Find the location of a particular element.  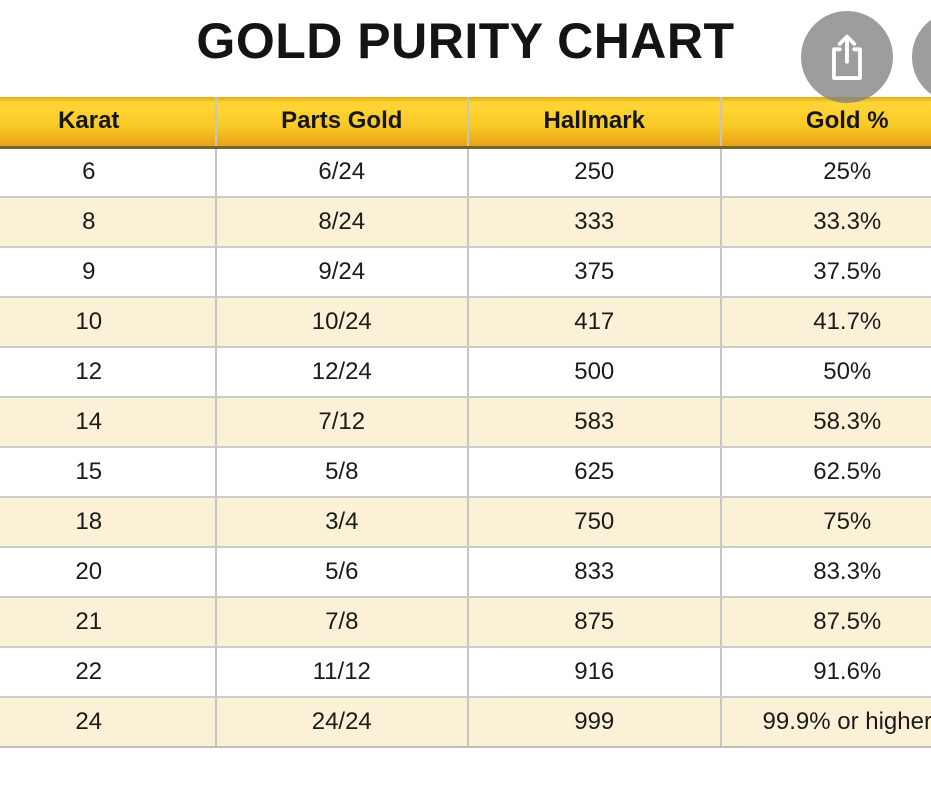

table-header-row: Karat Parts Gold Hallmark Gold % is located at coordinates (465, 123).